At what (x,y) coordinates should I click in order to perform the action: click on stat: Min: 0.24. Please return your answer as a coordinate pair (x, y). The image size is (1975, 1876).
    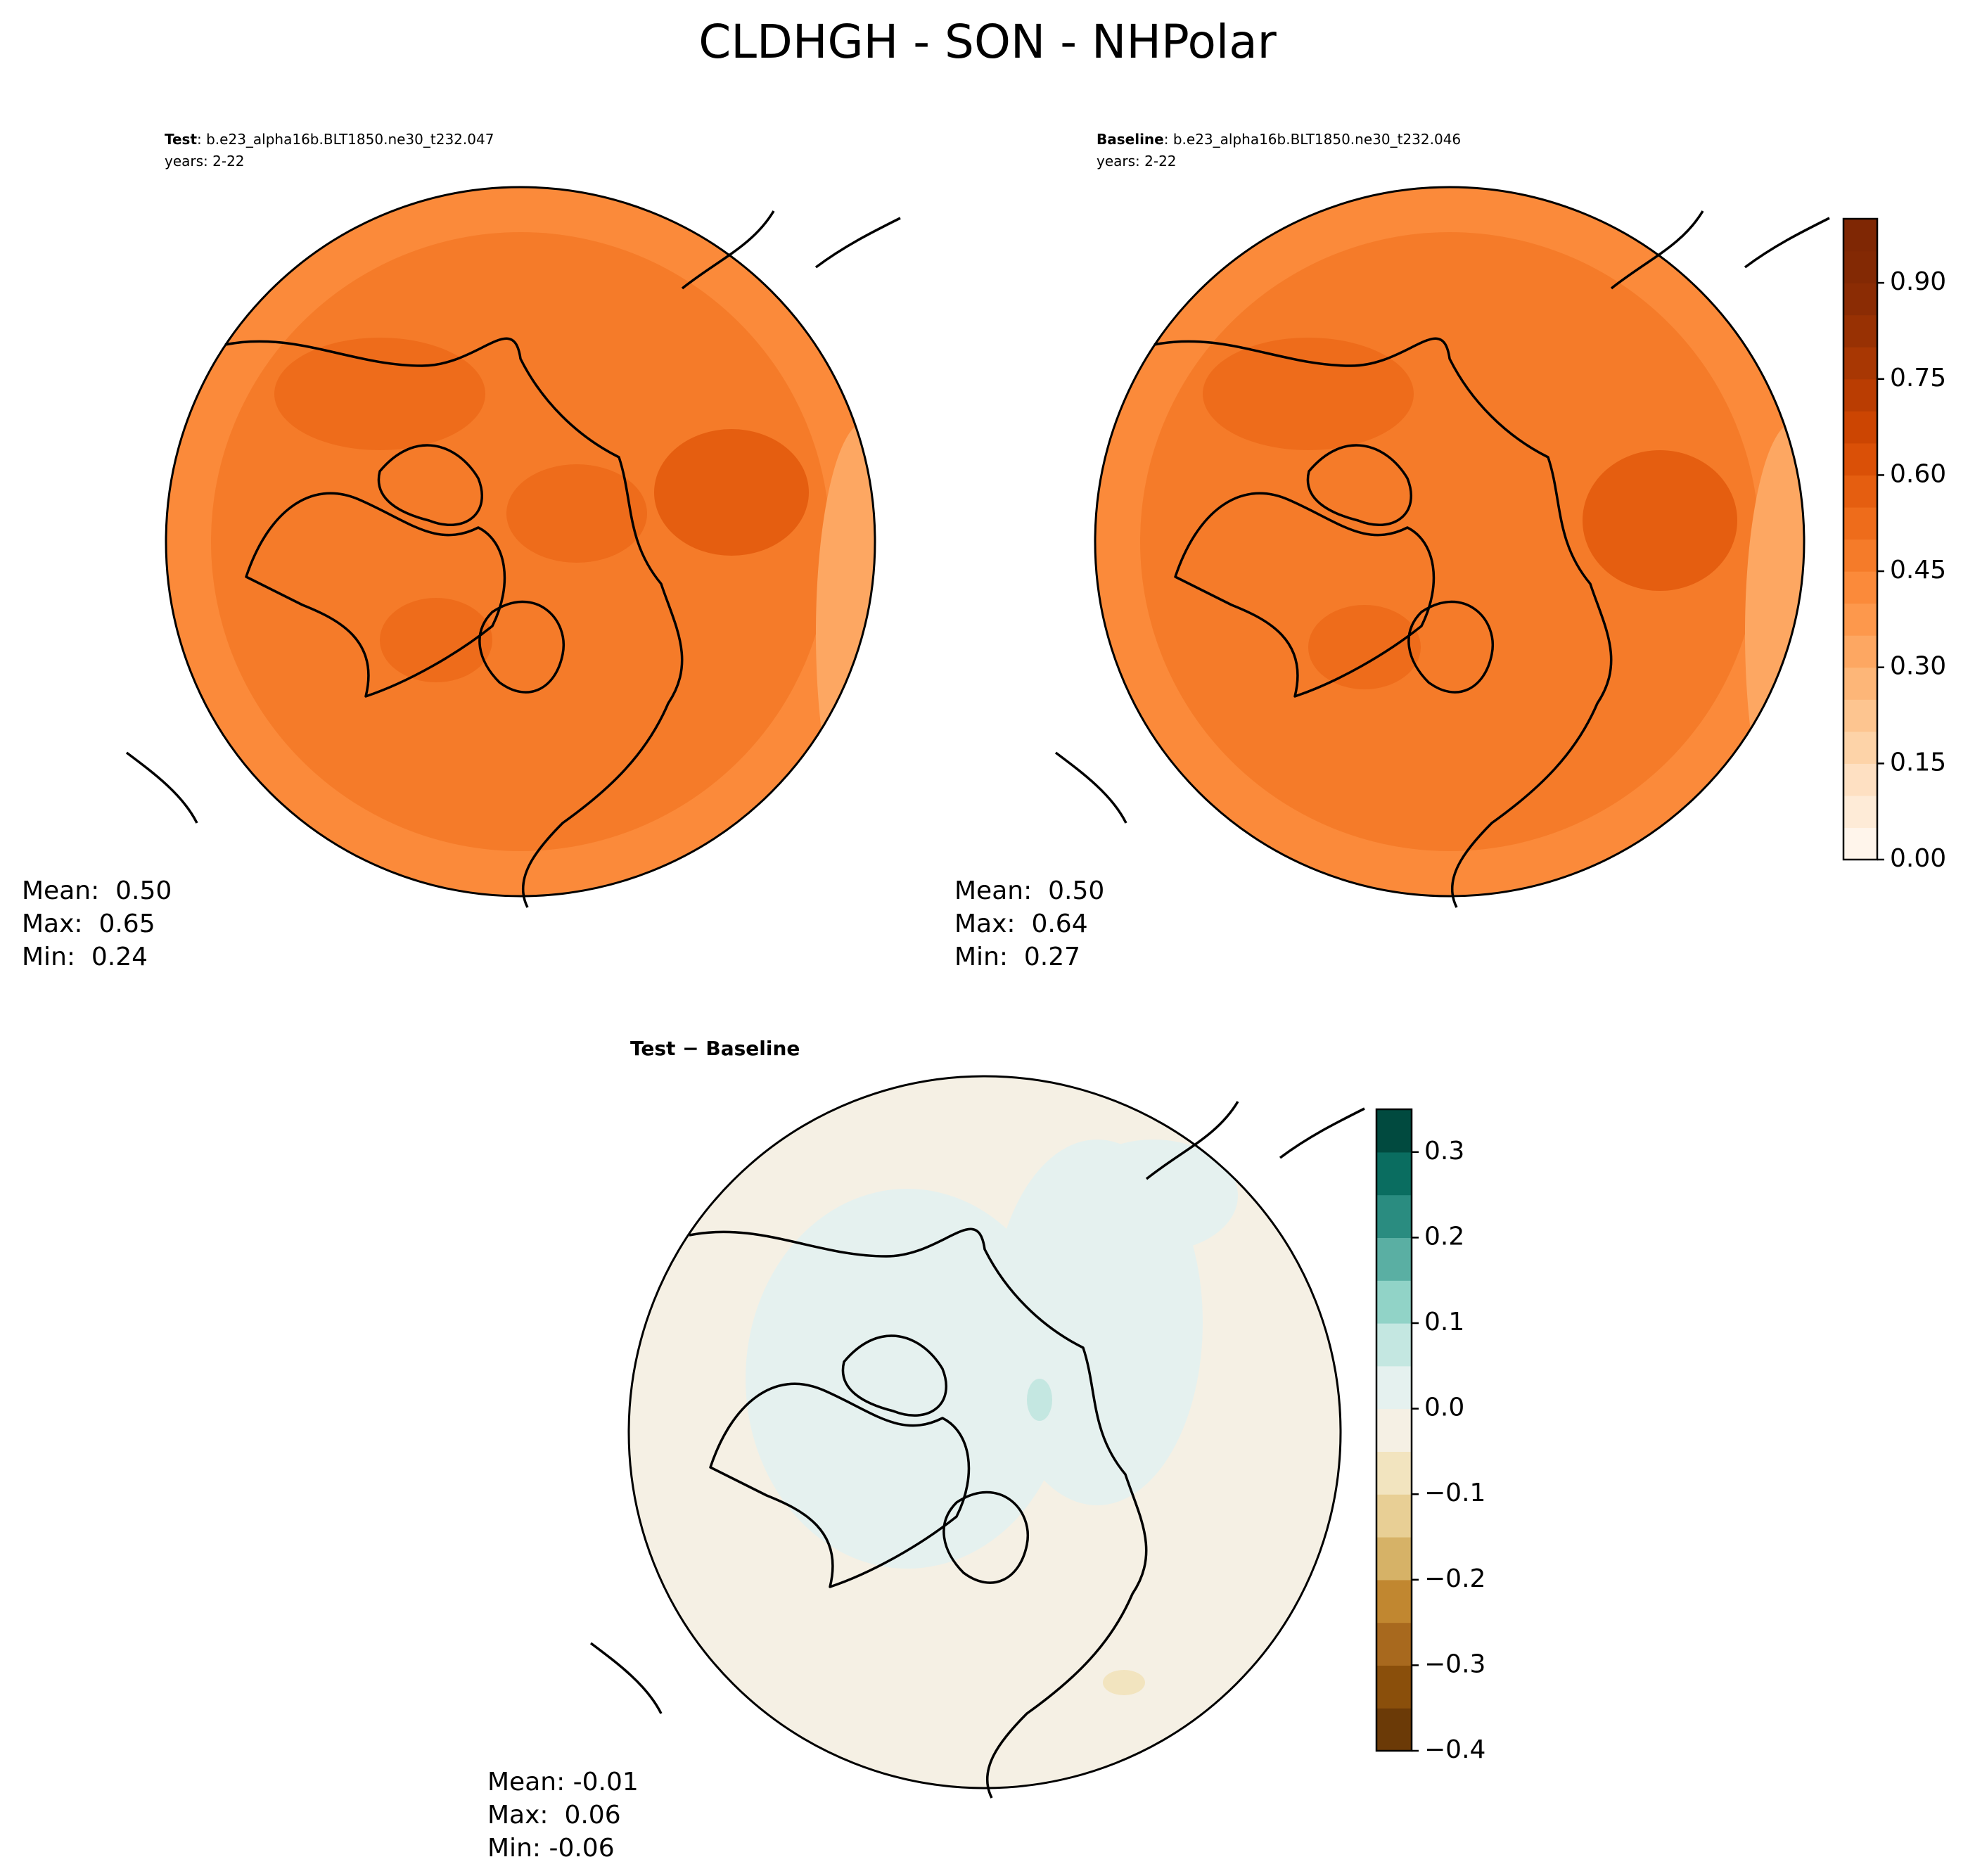
    Looking at the image, I should click on (85, 957).